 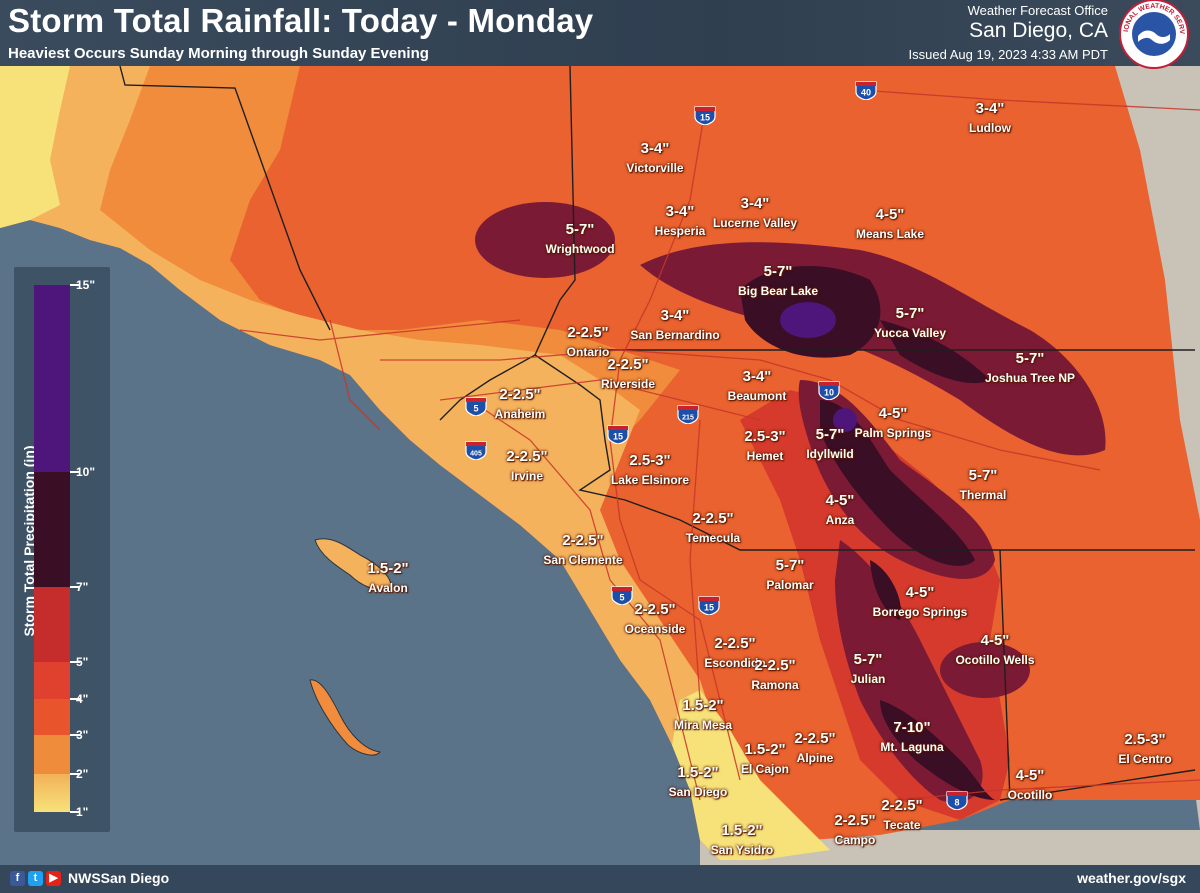 I want to click on office-city: San Diego, CA, so click(x=1038, y=30).